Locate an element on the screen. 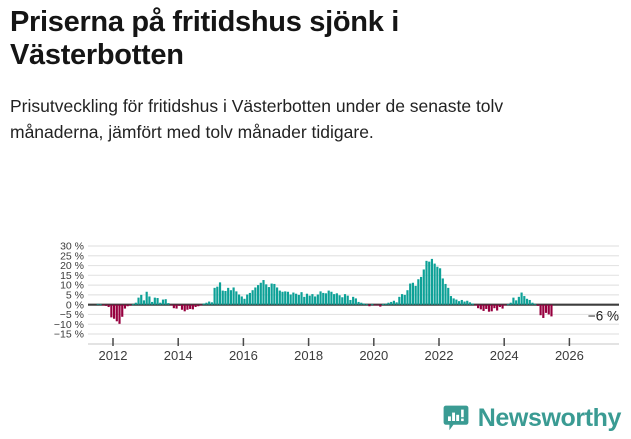 The width and height of the screenshot is (631, 439). y-axis-tick-label: 5 % is located at coordinates (75, 295).